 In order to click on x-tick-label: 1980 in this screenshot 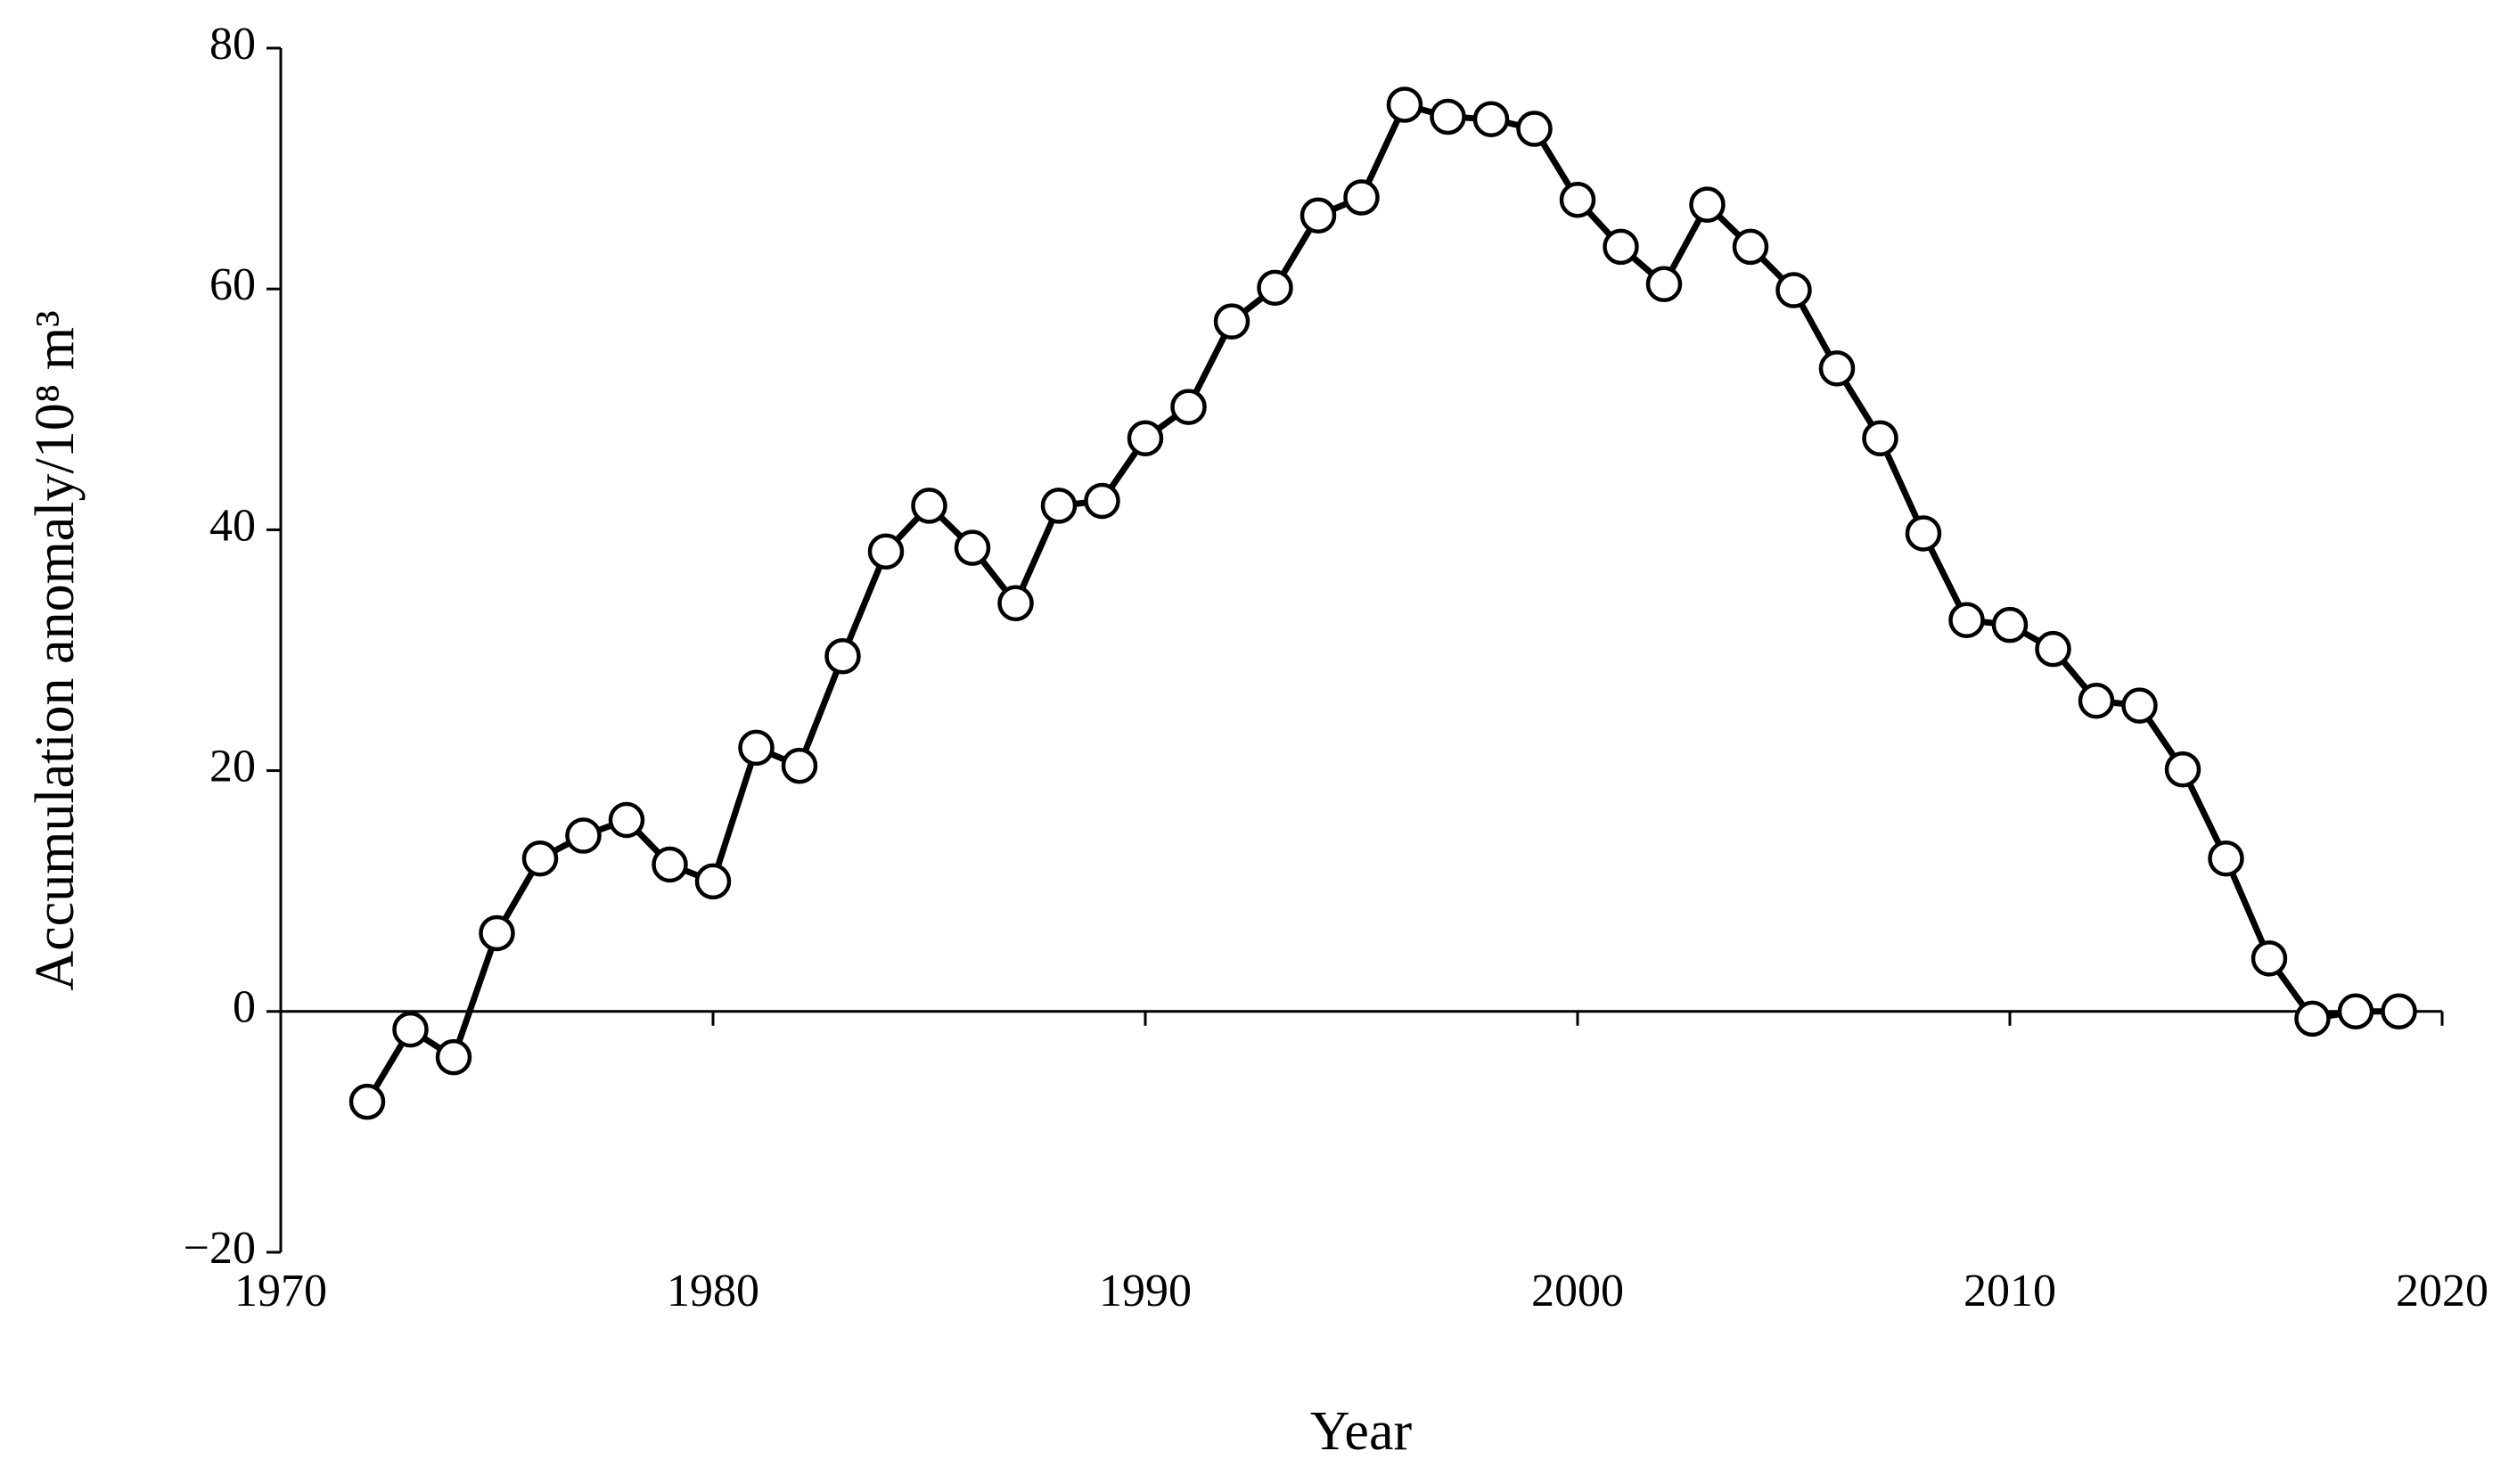, I will do `click(713, 1291)`.